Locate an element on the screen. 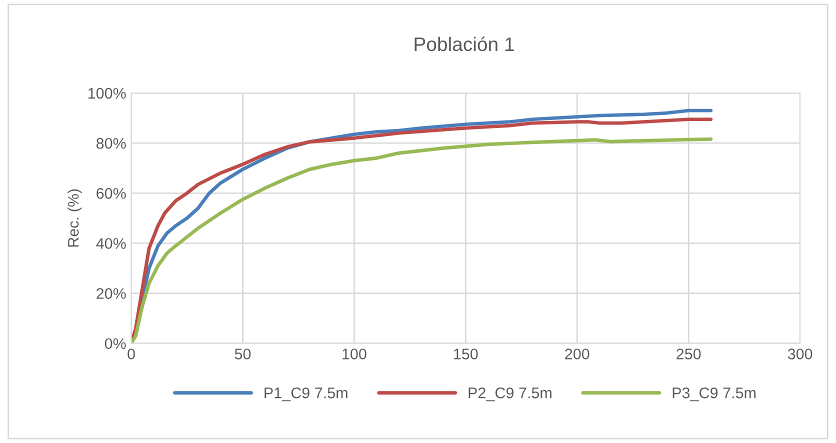 The image size is (836, 443). y-tick-label: 80% is located at coordinates (111, 143).